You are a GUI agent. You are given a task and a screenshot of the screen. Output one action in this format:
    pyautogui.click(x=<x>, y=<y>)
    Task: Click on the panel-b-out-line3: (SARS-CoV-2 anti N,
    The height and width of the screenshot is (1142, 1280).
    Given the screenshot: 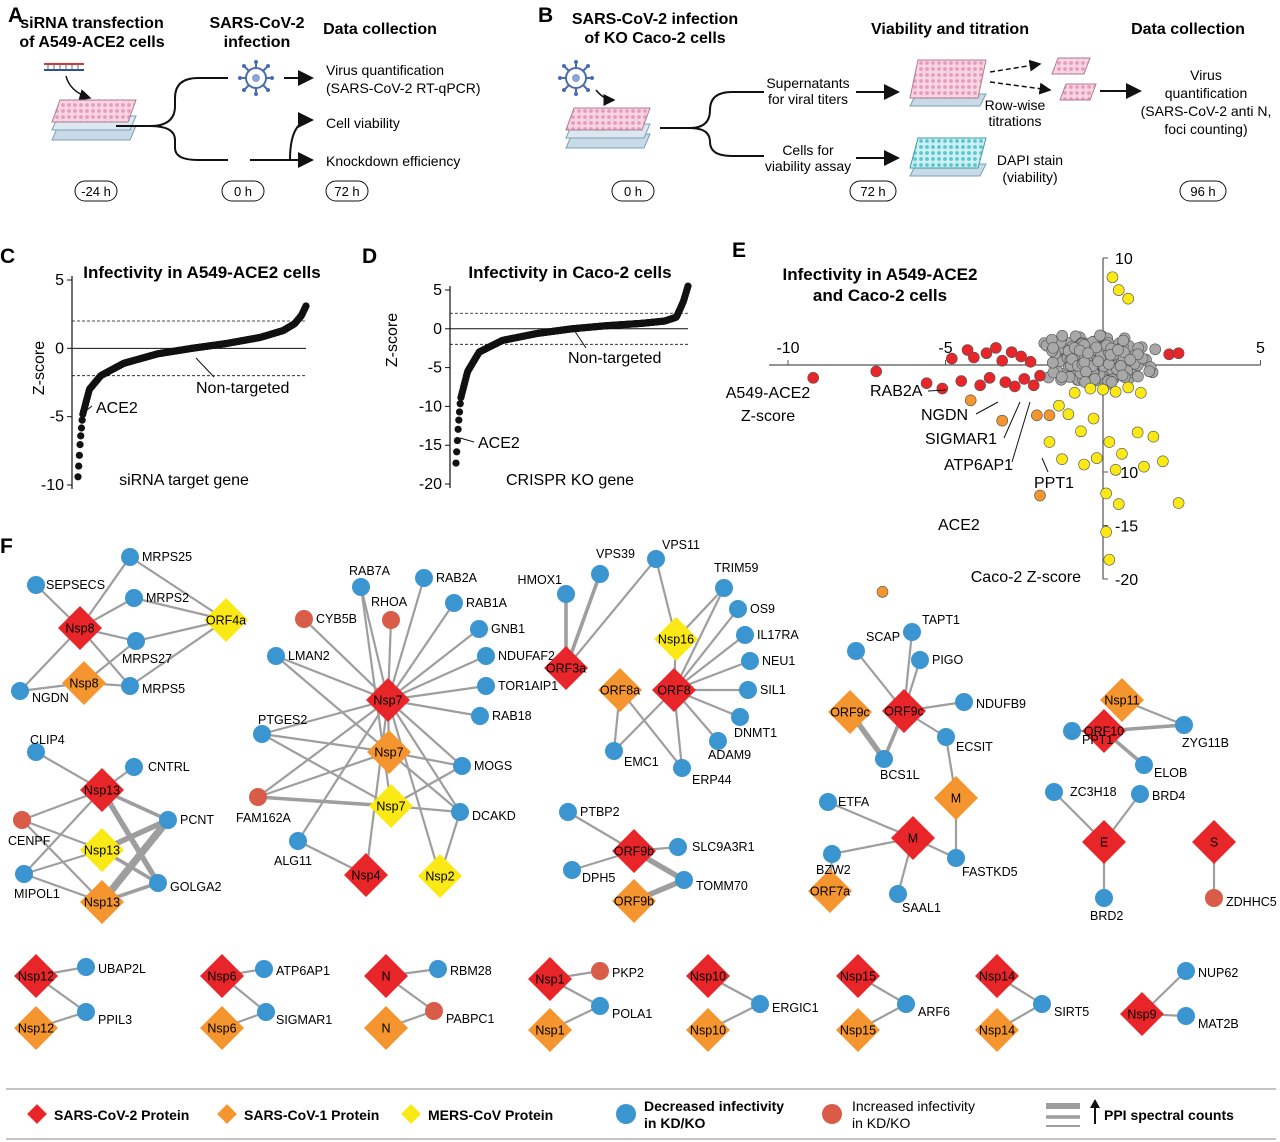 What is the action you would take?
    pyautogui.click(x=1206, y=111)
    